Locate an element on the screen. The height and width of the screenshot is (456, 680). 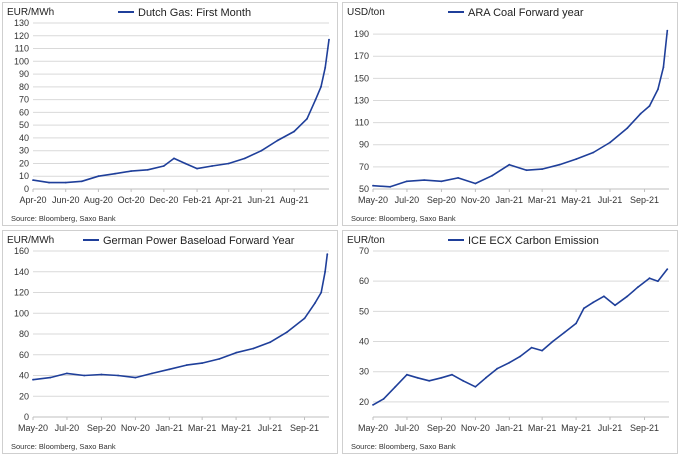
y-tick-label: 170 is located at coordinates (361, 56).